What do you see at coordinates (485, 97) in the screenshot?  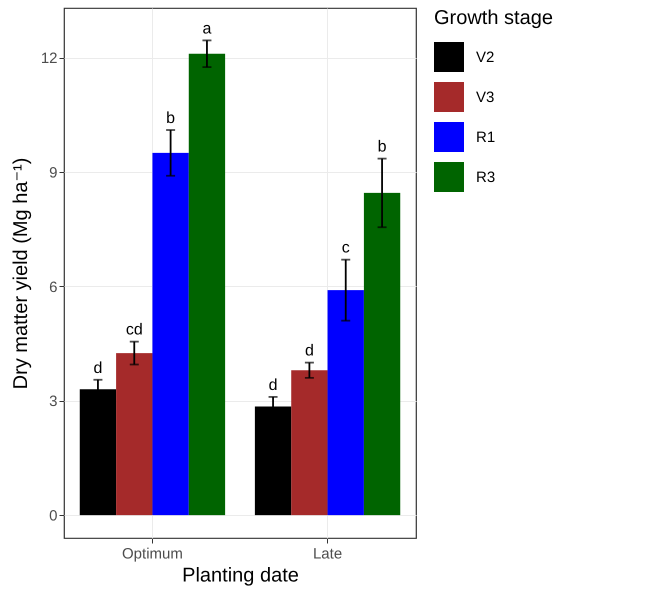 I see `legend-label: V3` at bounding box center [485, 97].